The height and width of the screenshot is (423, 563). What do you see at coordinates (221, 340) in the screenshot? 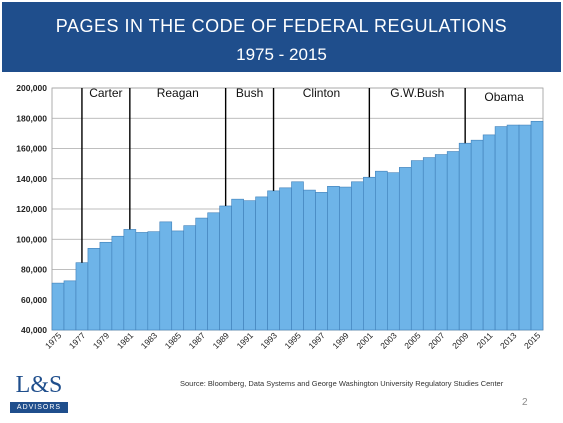
I see `x-tick-label: 1989` at bounding box center [221, 340].